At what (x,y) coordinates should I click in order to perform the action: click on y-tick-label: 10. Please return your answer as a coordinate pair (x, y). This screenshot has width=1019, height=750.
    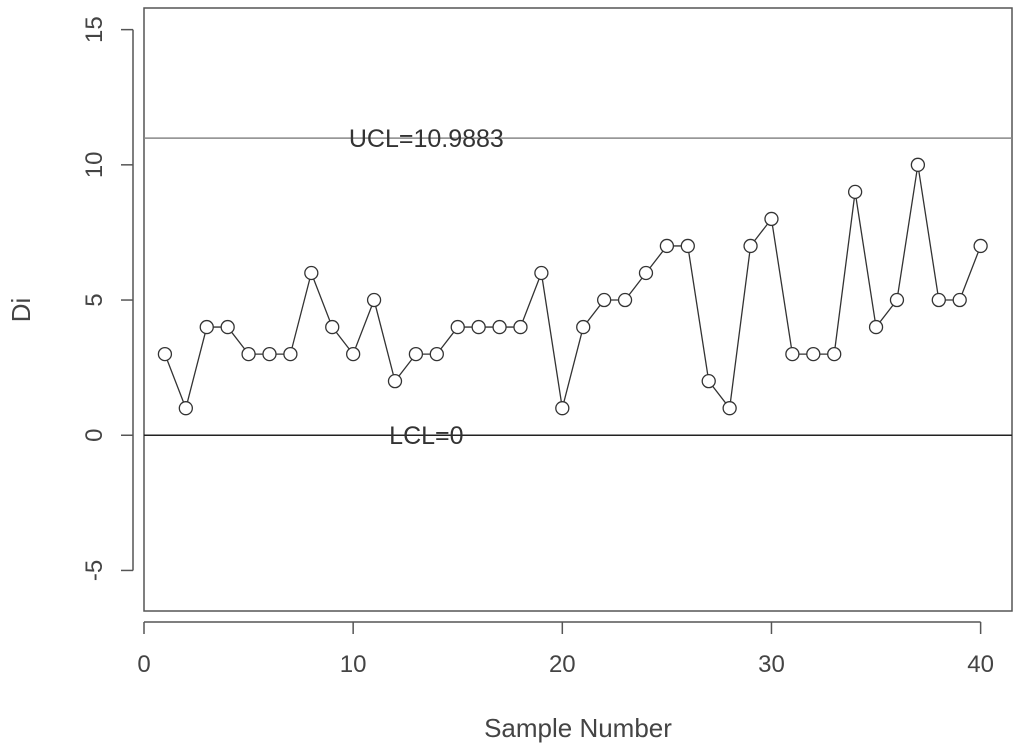
    Looking at the image, I should click on (94, 164).